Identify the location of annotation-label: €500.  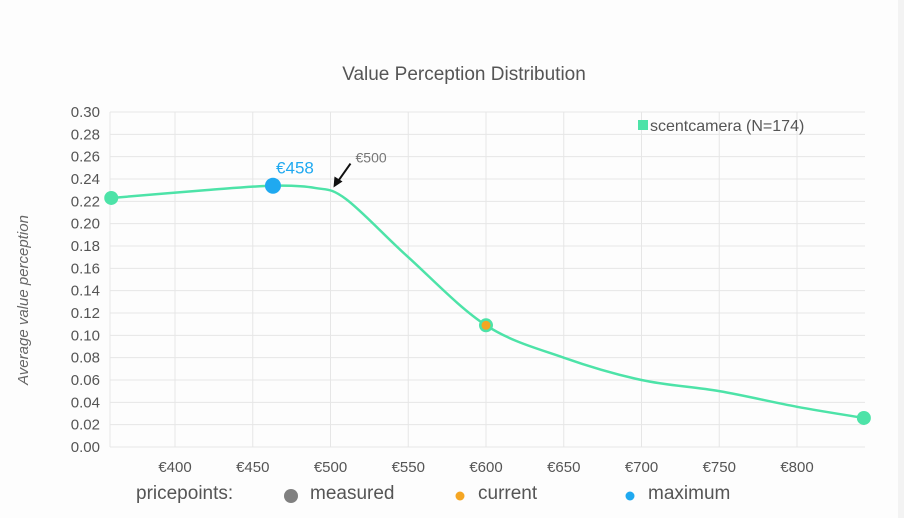
(371, 158).